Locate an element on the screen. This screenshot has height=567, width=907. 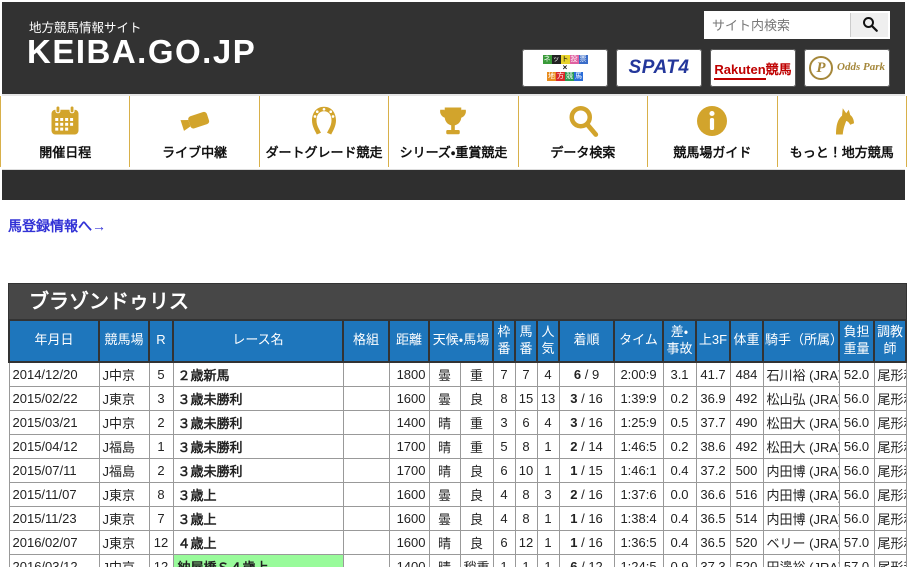
cell-trainer: 尾形和 is located at coordinates (890, 542).